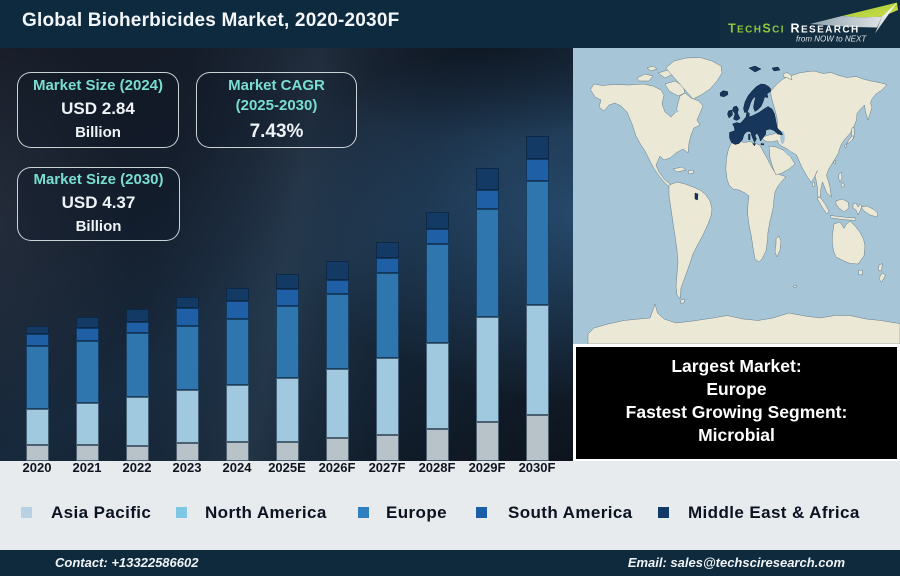  What do you see at coordinates (831, 39) in the screenshot?
I see `svg-text: from NOW to NEXT` at bounding box center [831, 39].